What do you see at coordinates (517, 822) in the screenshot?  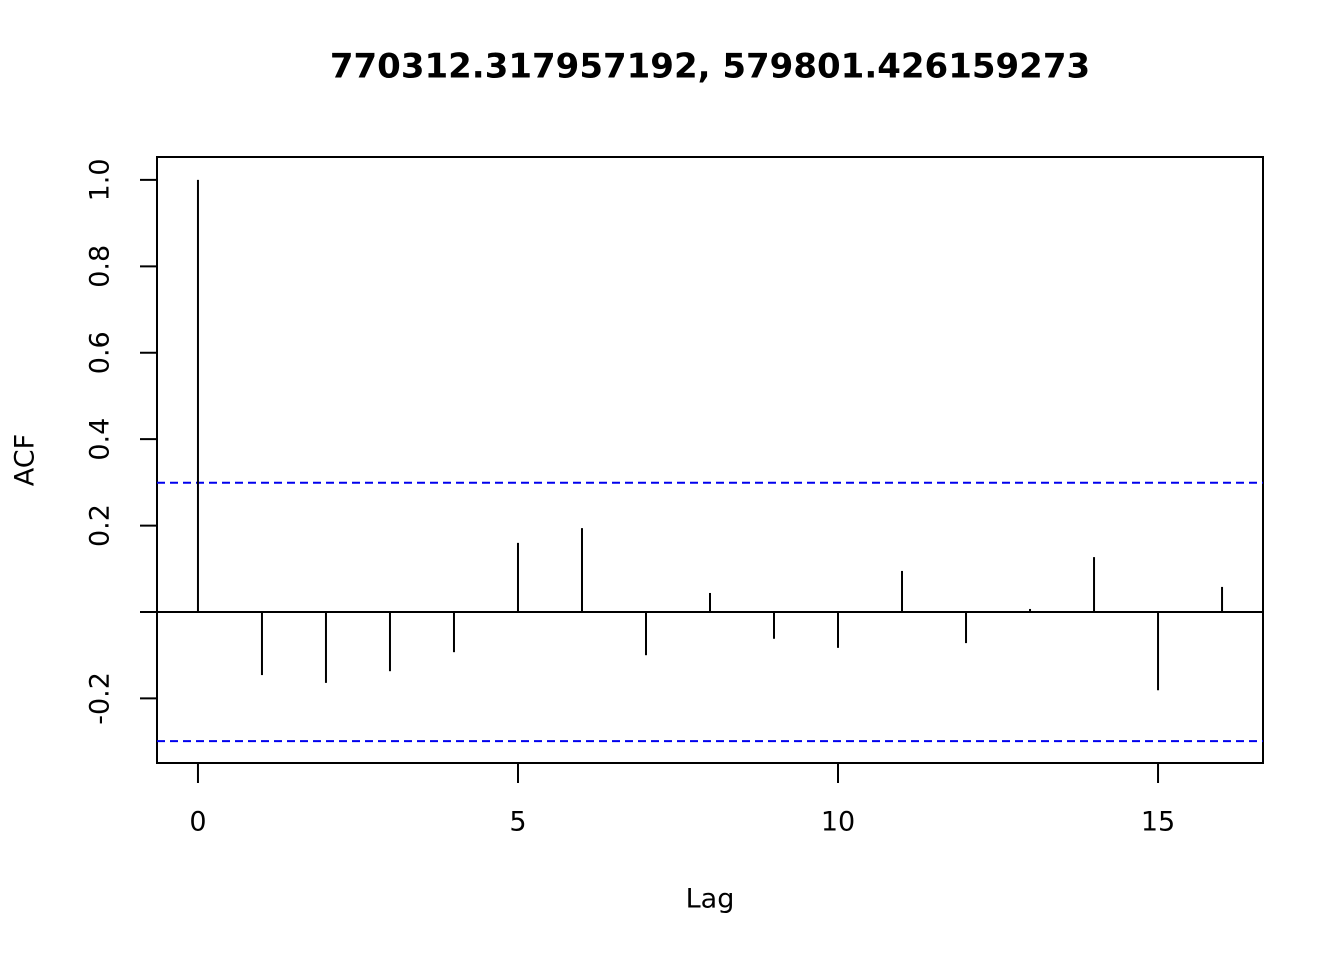 I see `x-tick-label: 5` at bounding box center [517, 822].